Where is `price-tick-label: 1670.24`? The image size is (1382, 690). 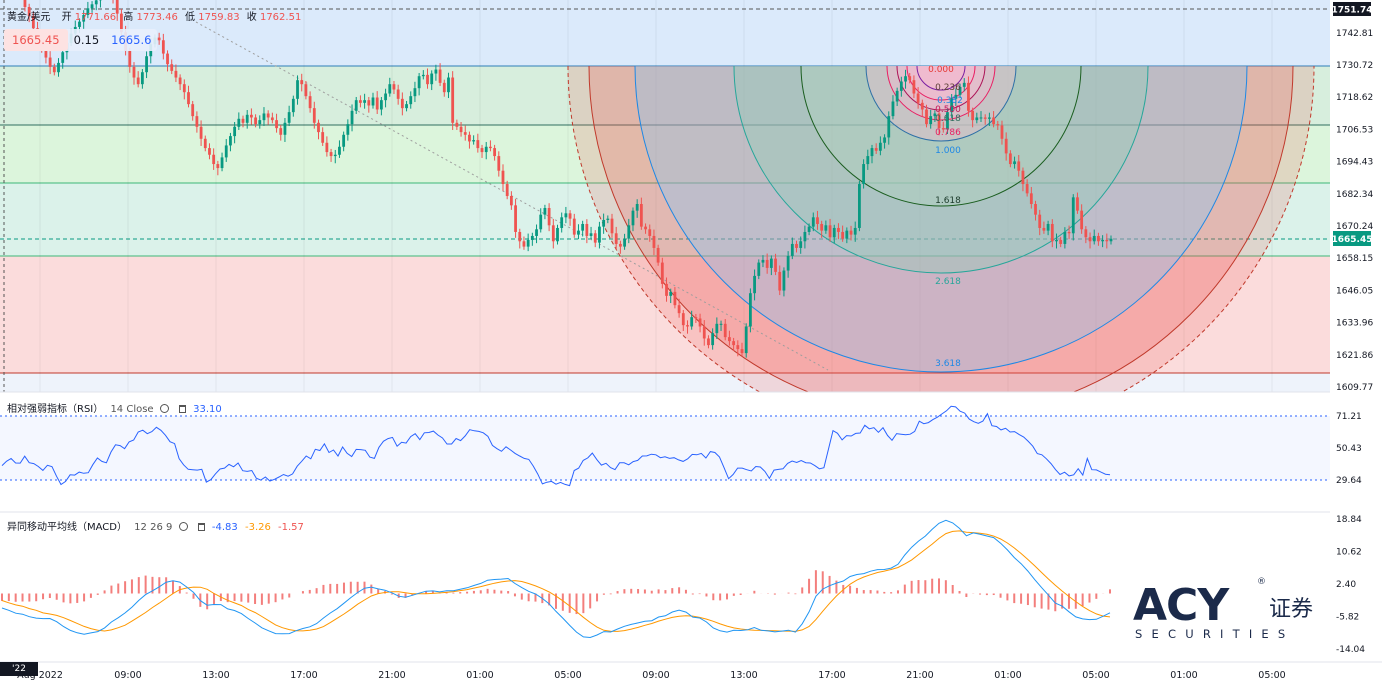
price-tick-label: 1670.24 is located at coordinates (1354, 227).